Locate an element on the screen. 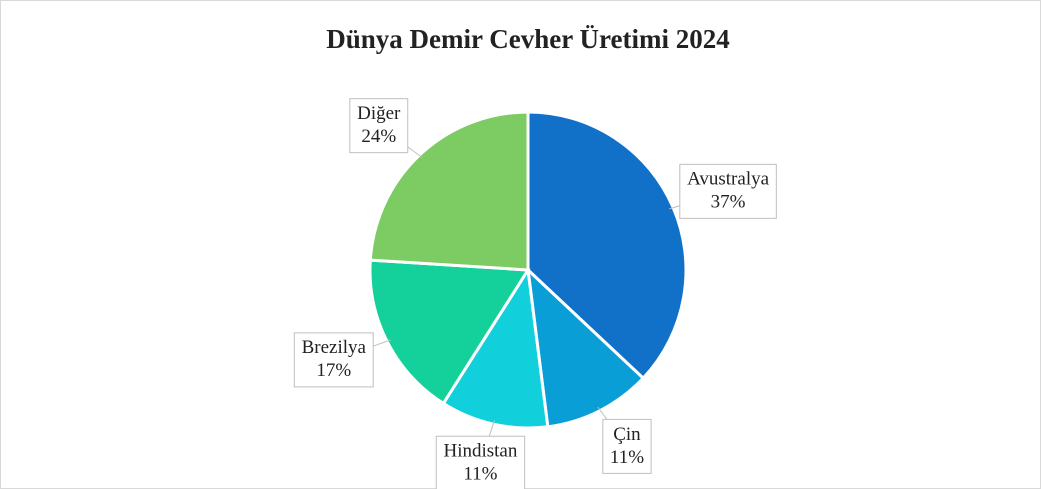  label-value: 17% is located at coordinates (333, 370).